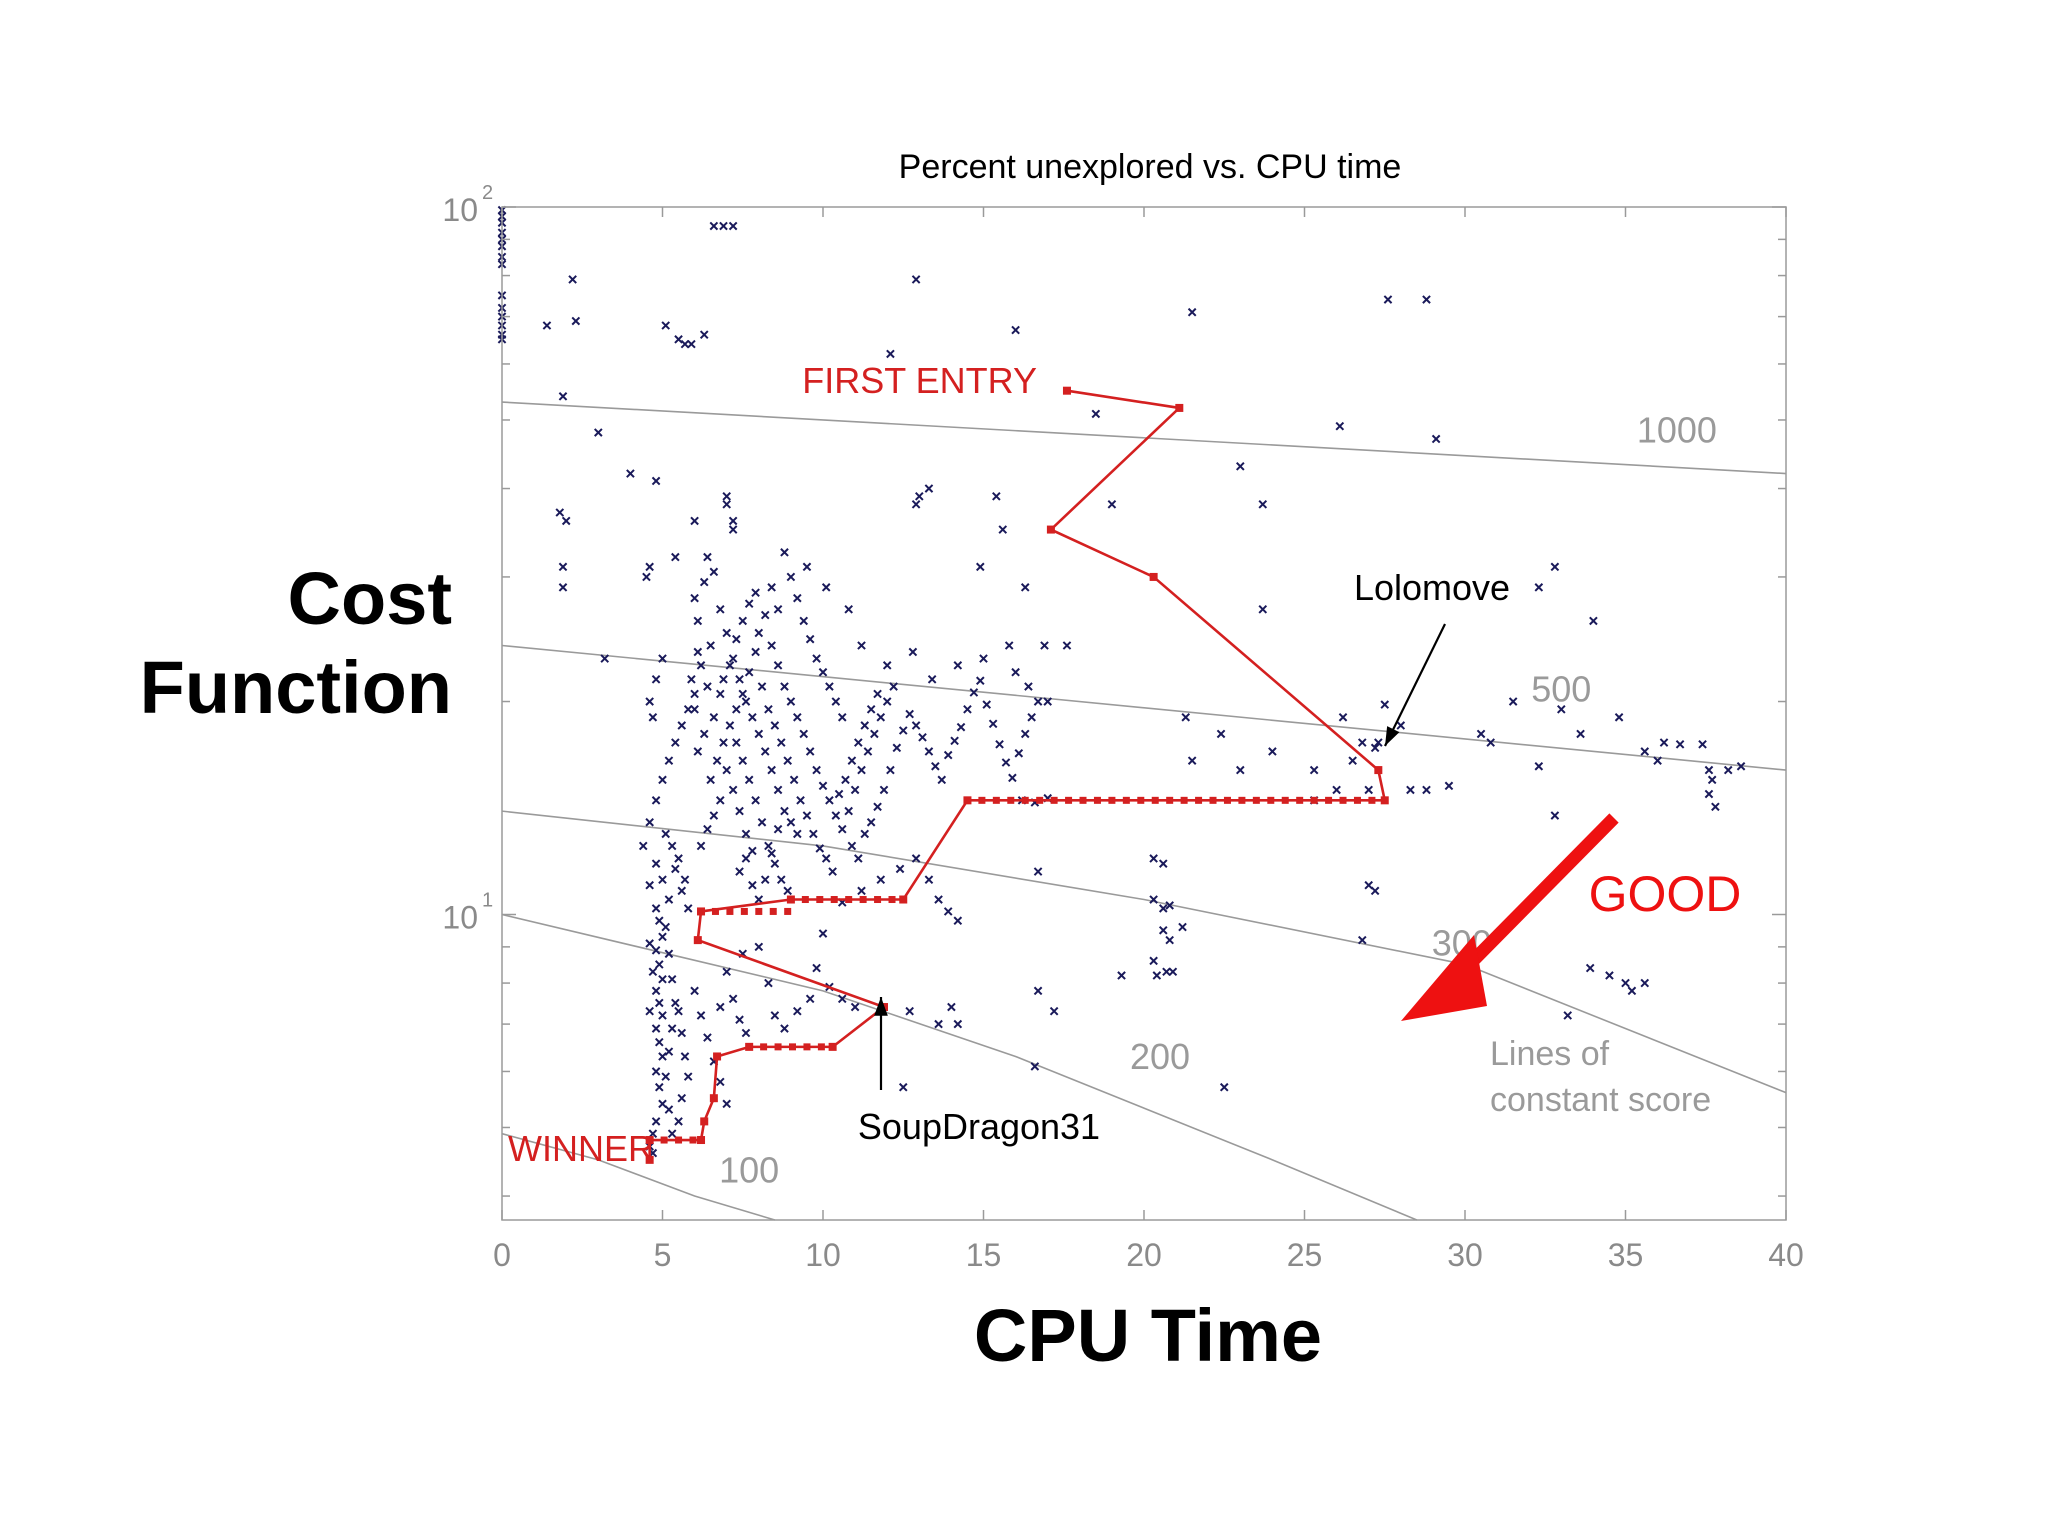  I want to click on y-tick-exponent: 1, so click(487, 901).